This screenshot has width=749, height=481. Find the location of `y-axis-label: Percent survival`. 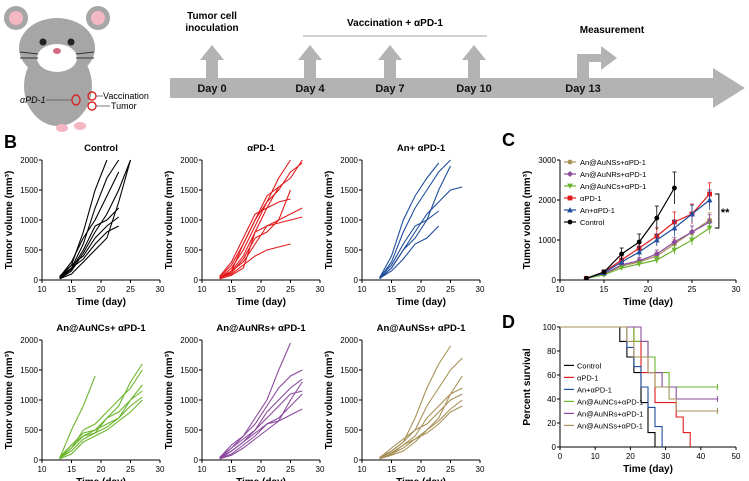

y-axis-label: Percent survival is located at coordinates (527, 386).